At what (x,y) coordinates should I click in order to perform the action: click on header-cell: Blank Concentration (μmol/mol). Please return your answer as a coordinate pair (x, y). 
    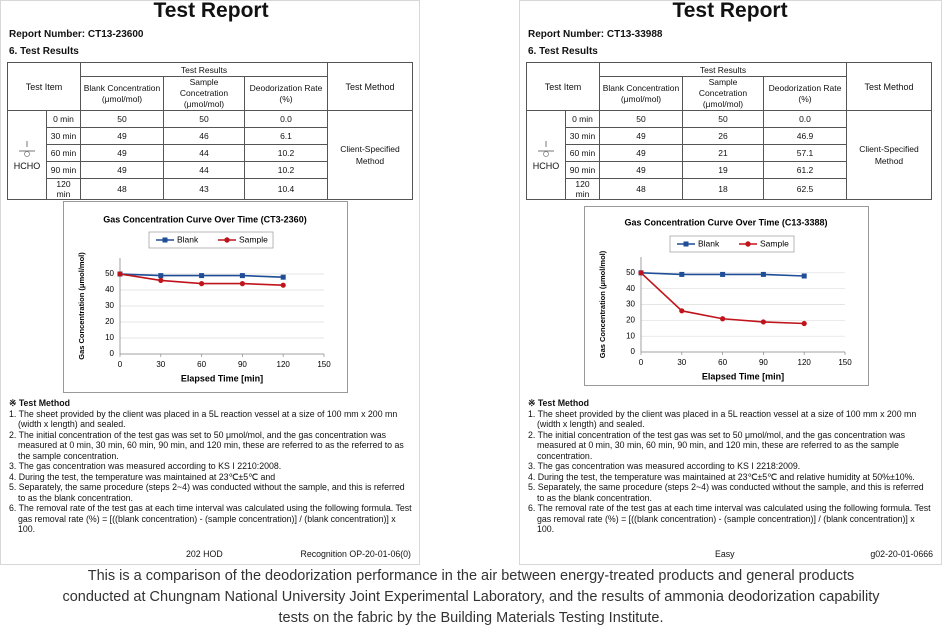
    Looking at the image, I should click on (122, 93).